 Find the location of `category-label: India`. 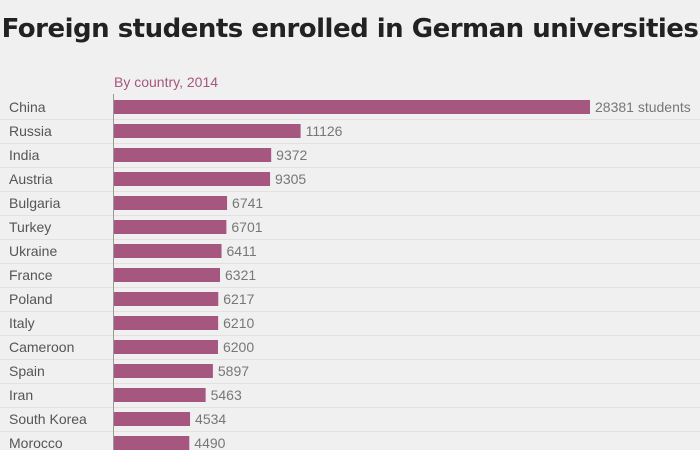

category-label: India is located at coordinates (24, 155).